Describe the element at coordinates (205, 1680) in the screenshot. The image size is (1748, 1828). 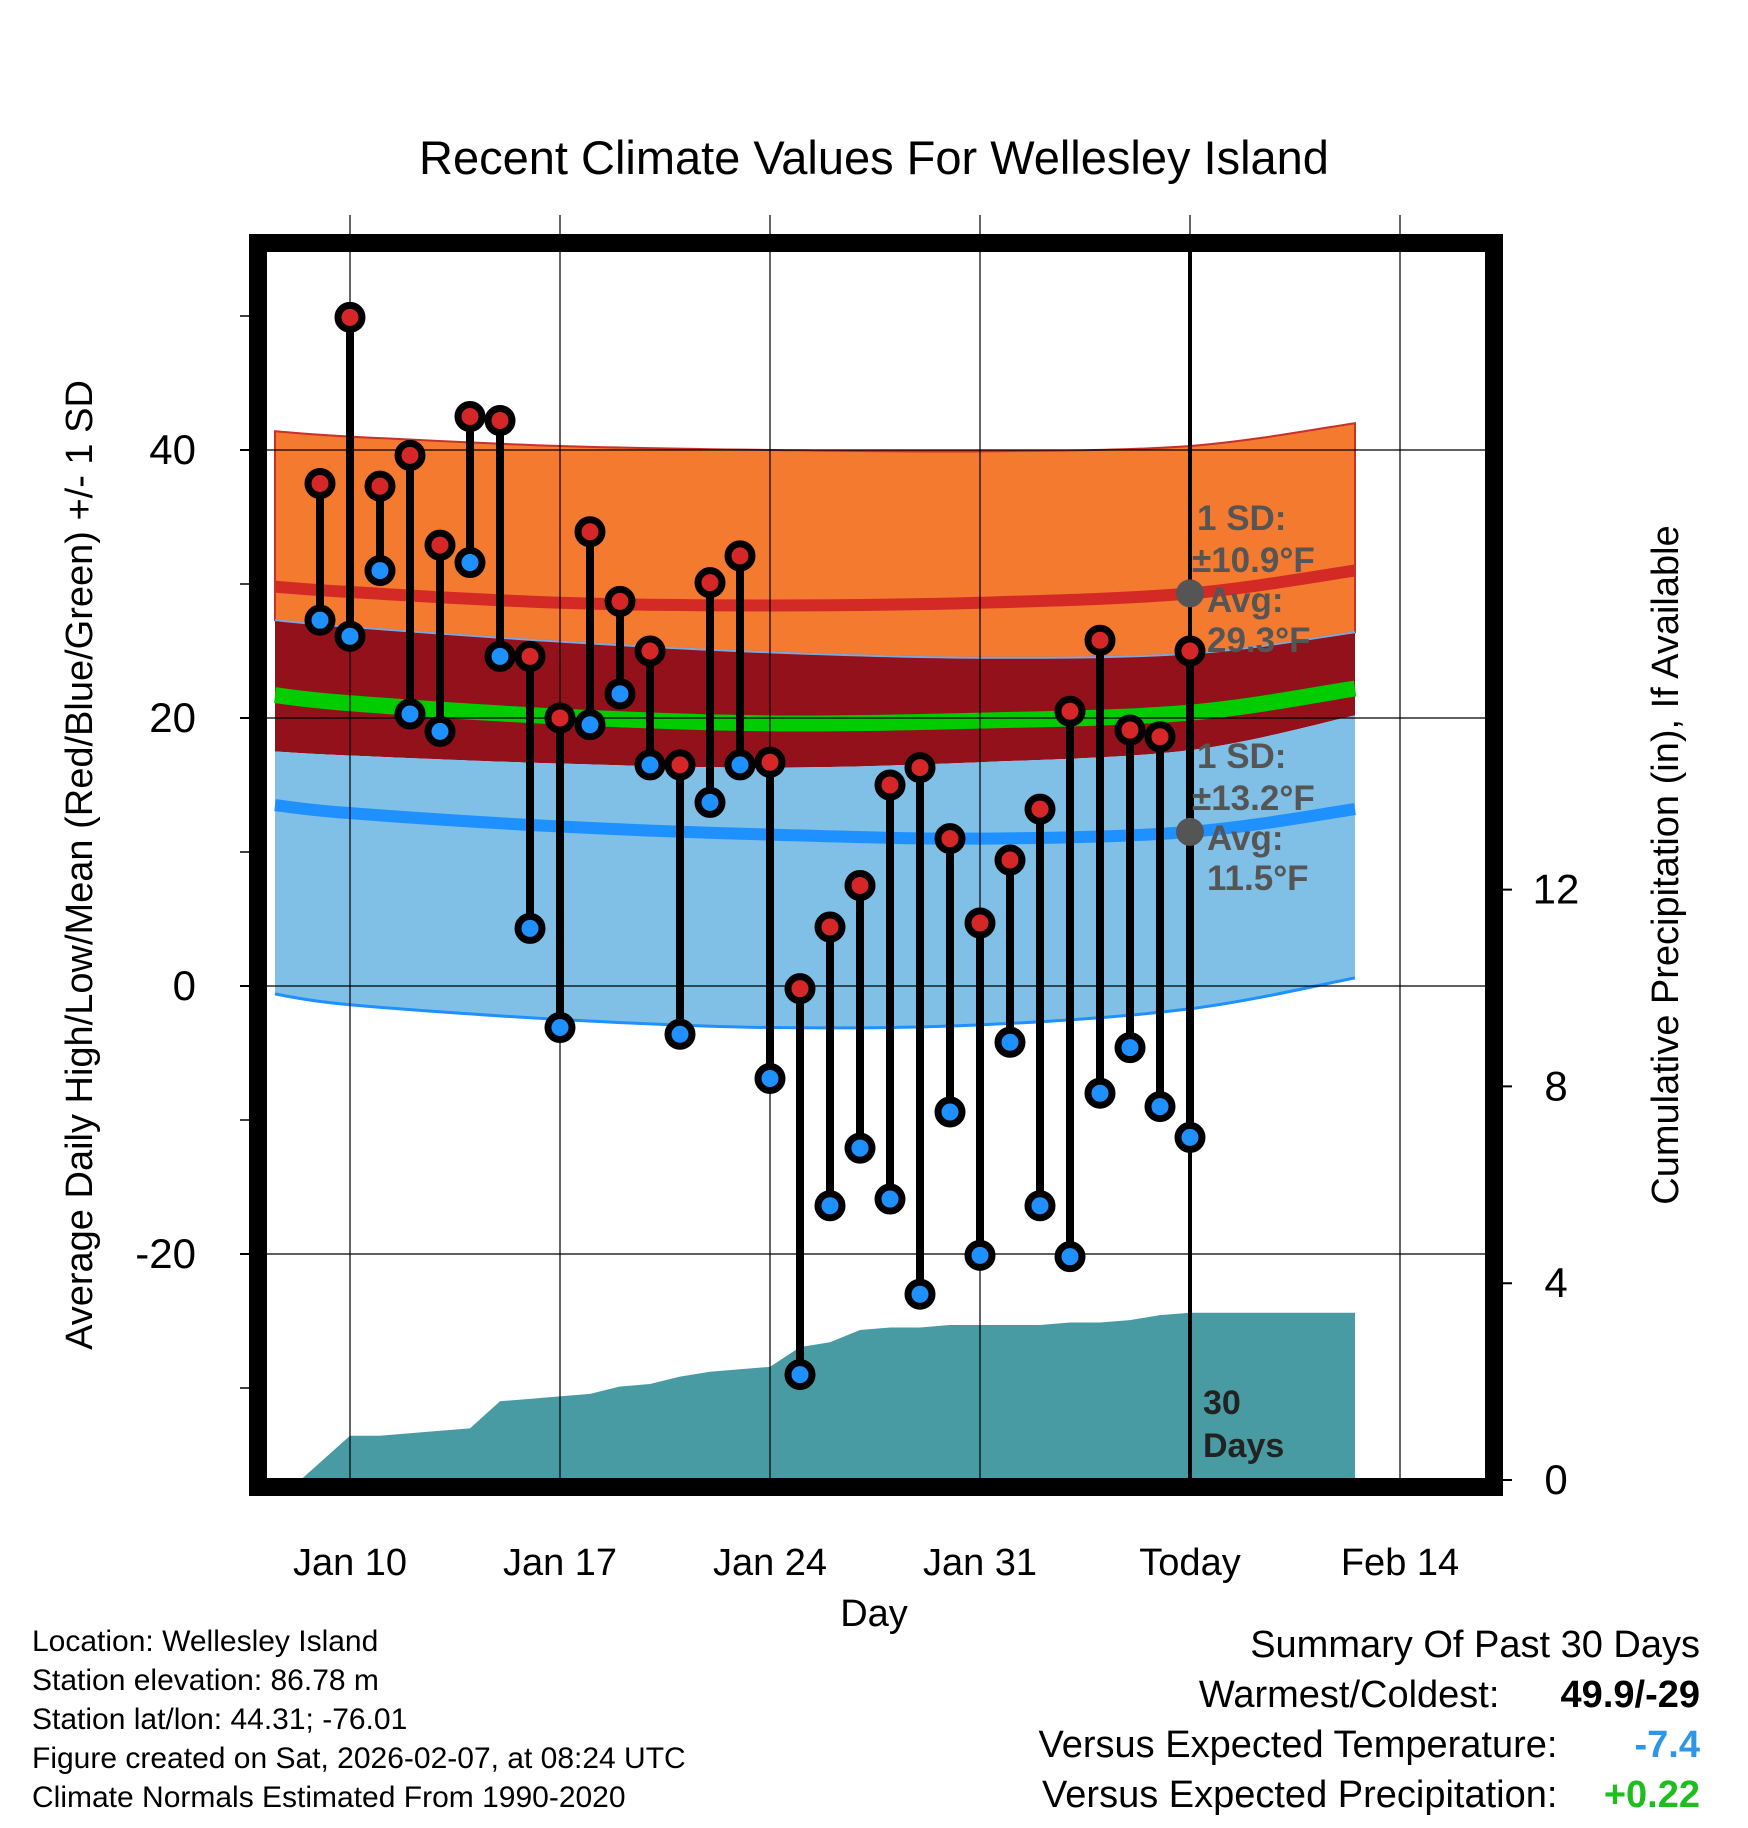
I see `elevation-text: Station elevation: 86.78 m` at that location.